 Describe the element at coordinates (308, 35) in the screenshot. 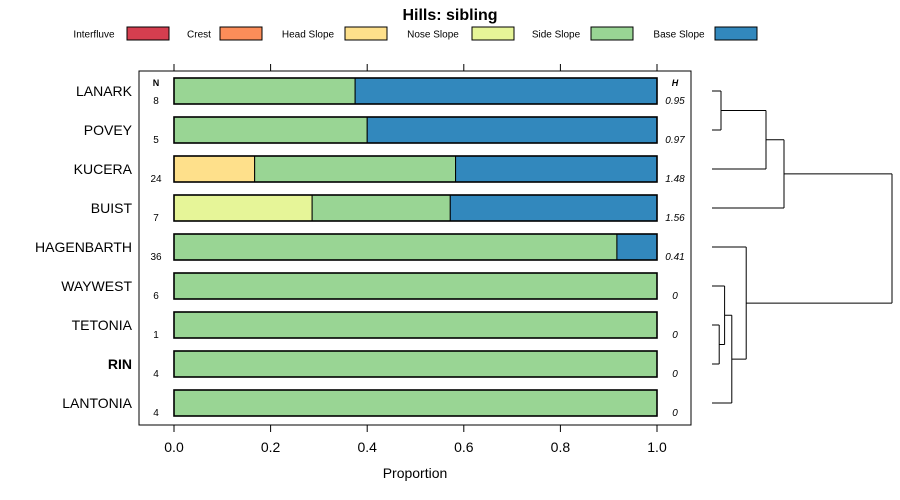

I see `legend-label-head-slope: Head Slope` at that location.